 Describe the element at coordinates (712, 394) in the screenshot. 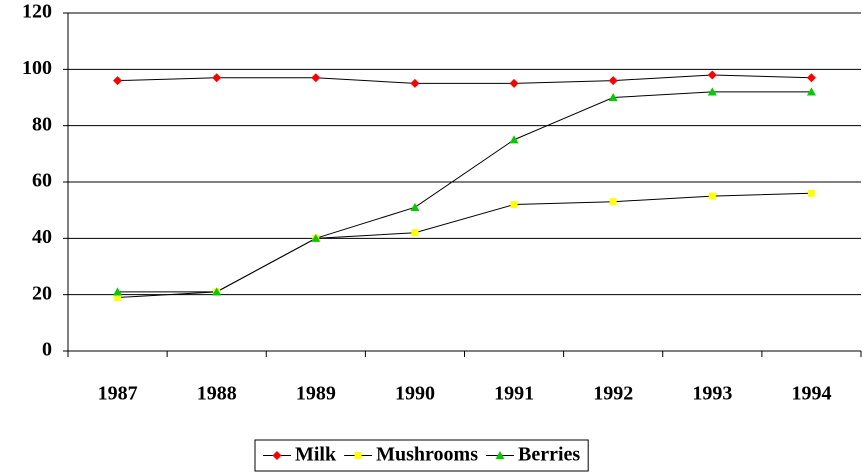

I see `x-tick-label: 1993` at that location.